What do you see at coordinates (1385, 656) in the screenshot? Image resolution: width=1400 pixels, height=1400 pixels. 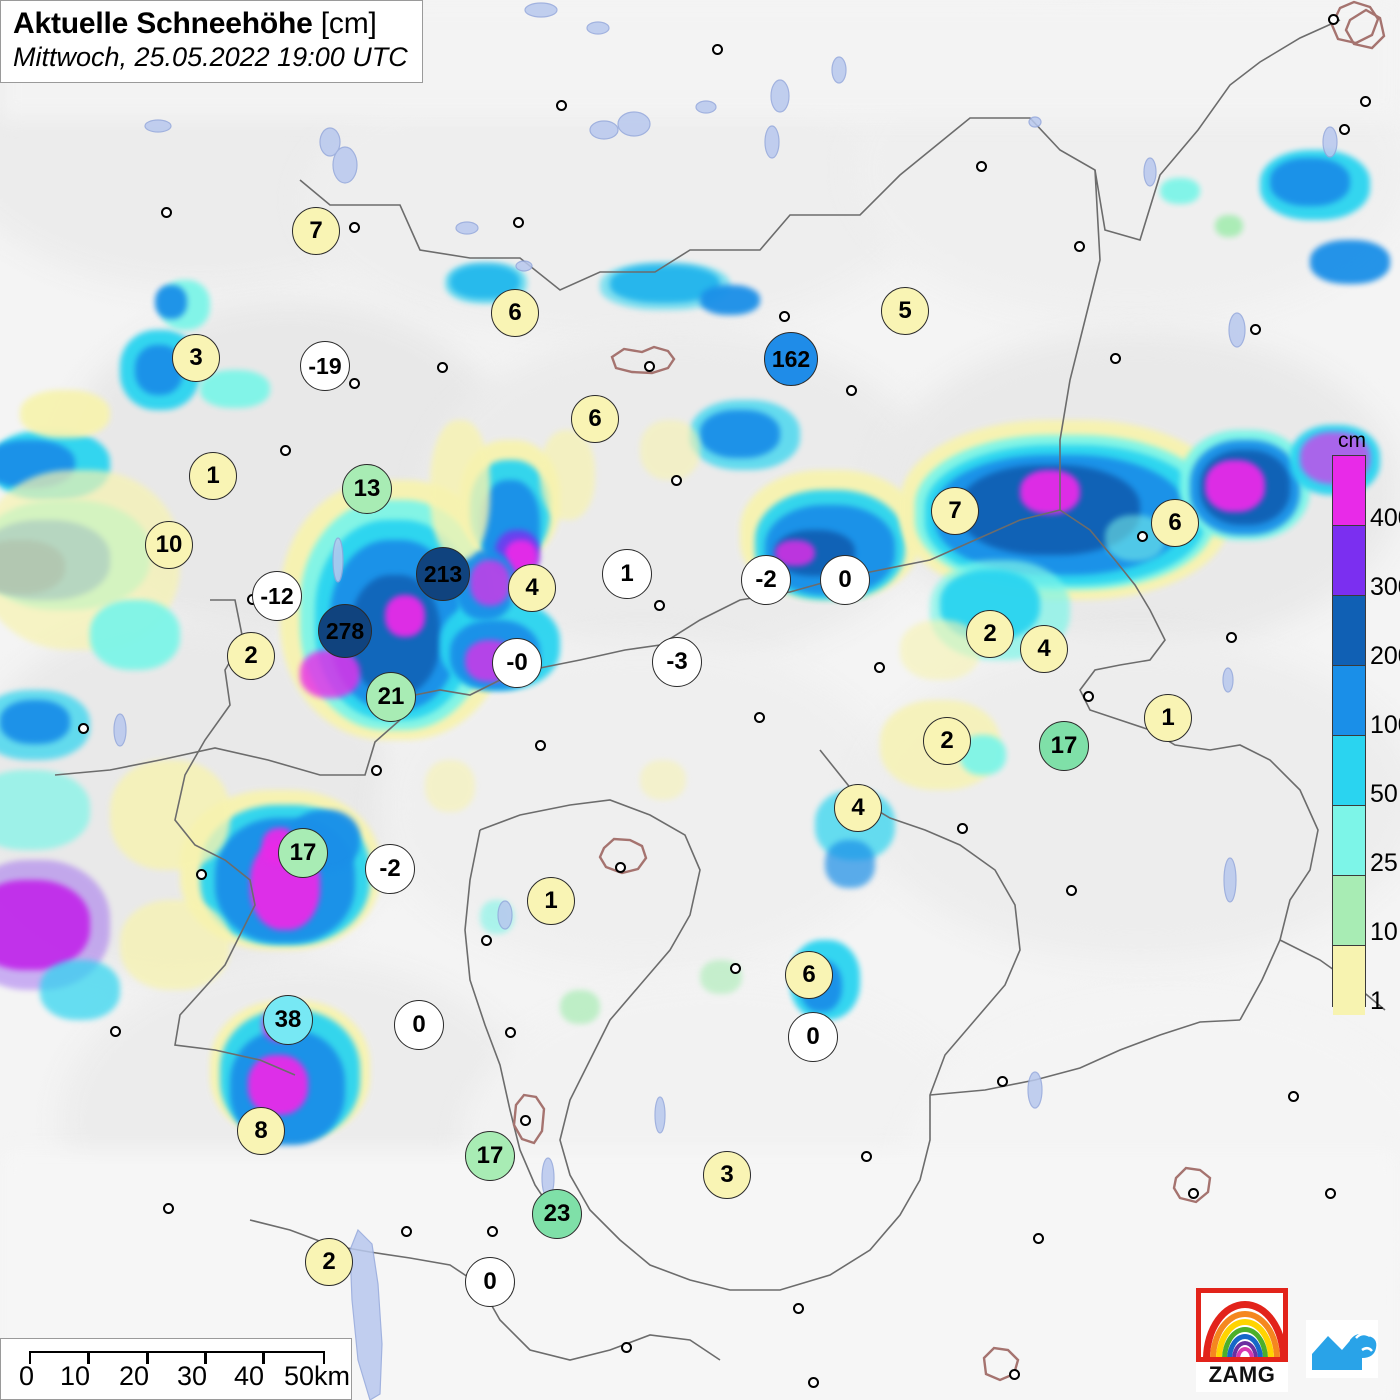 I see `colorbar-tick-label: 200` at bounding box center [1385, 656].